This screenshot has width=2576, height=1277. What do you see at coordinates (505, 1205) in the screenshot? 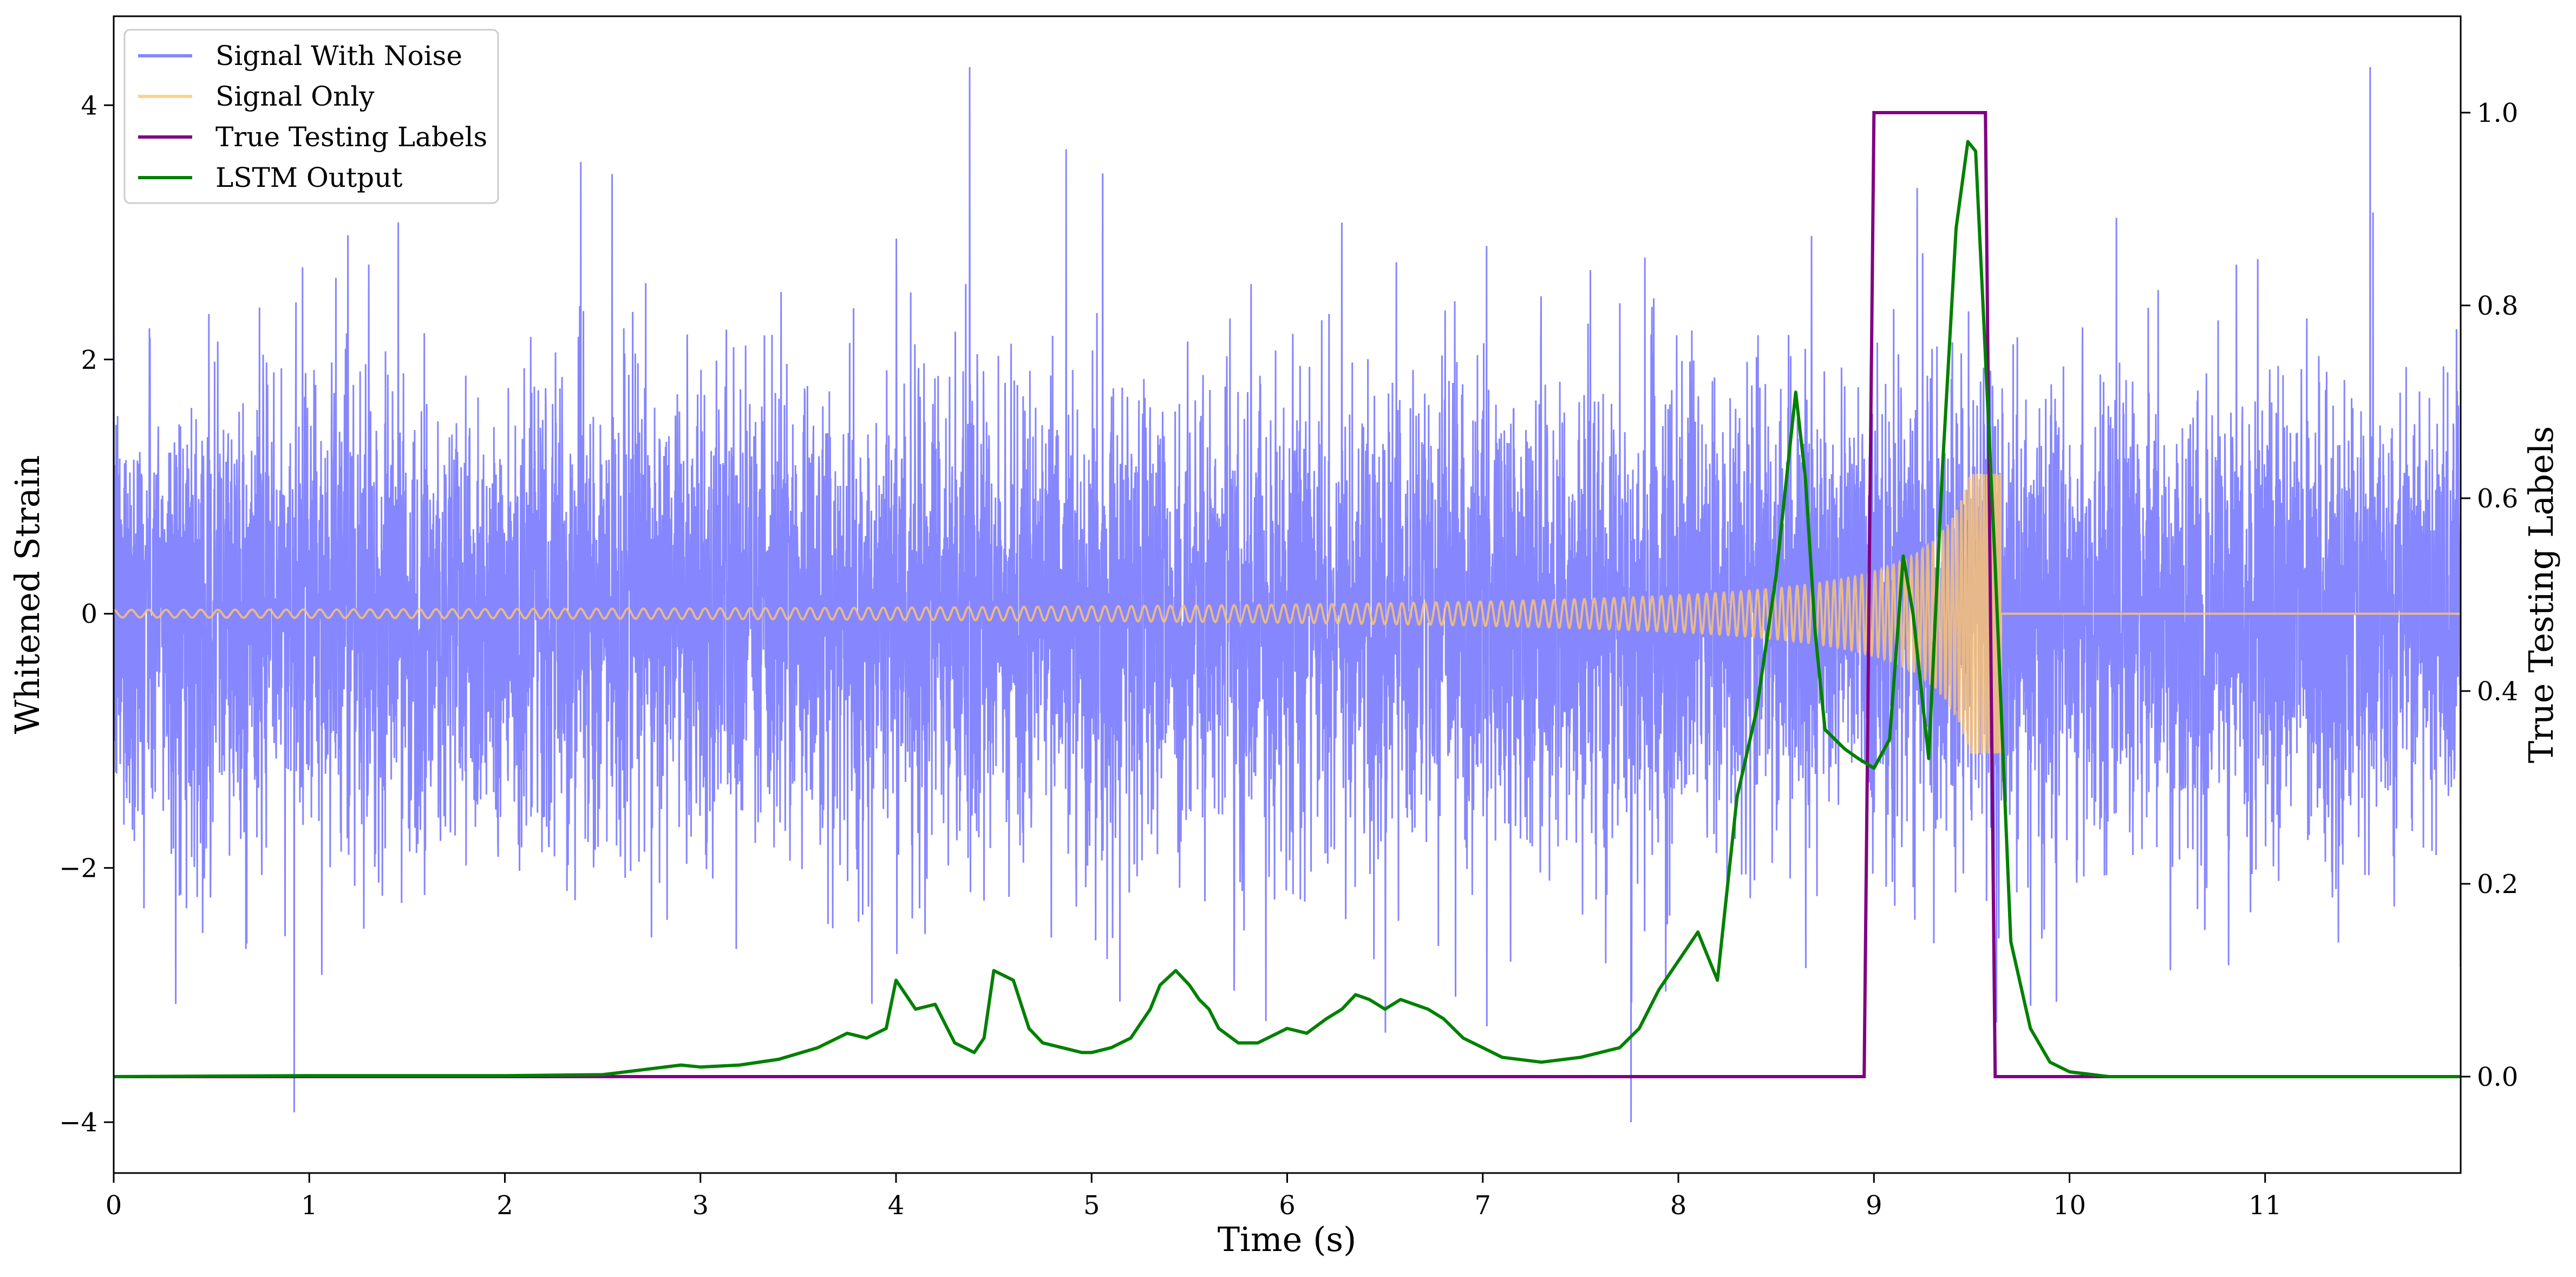
I see `x-tick-label: 2` at bounding box center [505, 1205].